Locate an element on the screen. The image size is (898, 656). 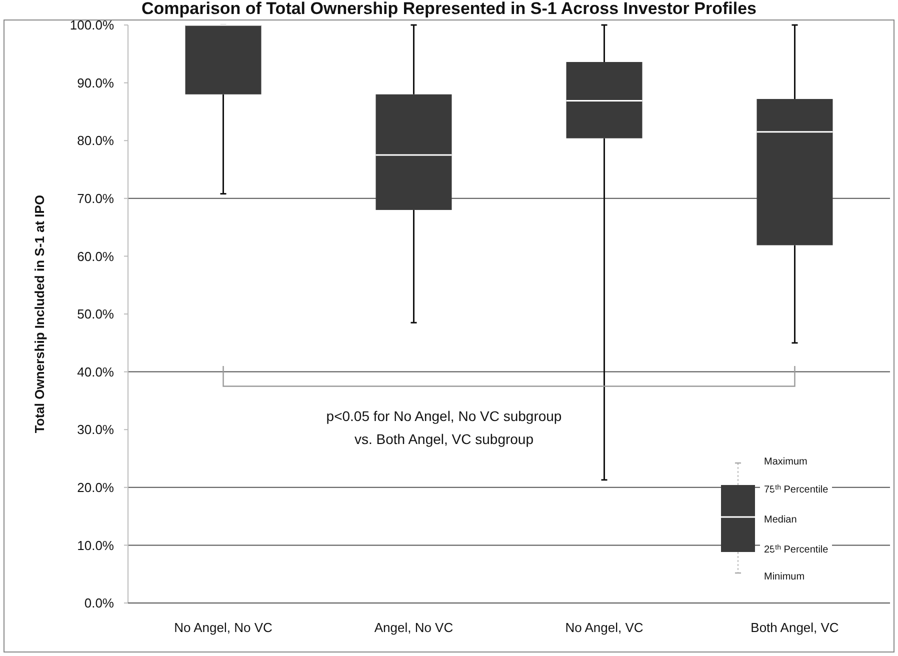
y-tick-label: 90.0% is located at coordinates (95, 82).